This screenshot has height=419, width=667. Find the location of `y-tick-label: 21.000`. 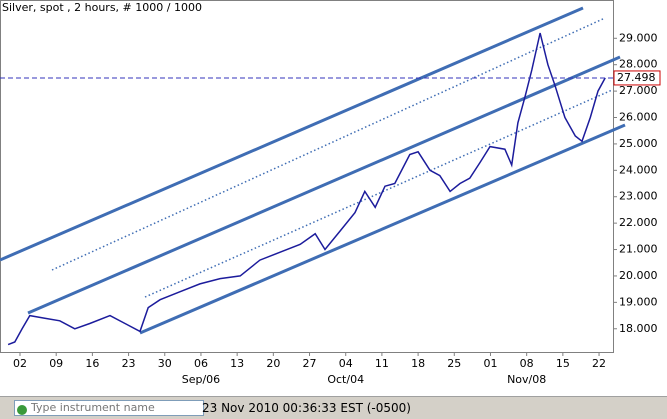

y-tick-label: 21.000 is located at coordinates (638, 249).